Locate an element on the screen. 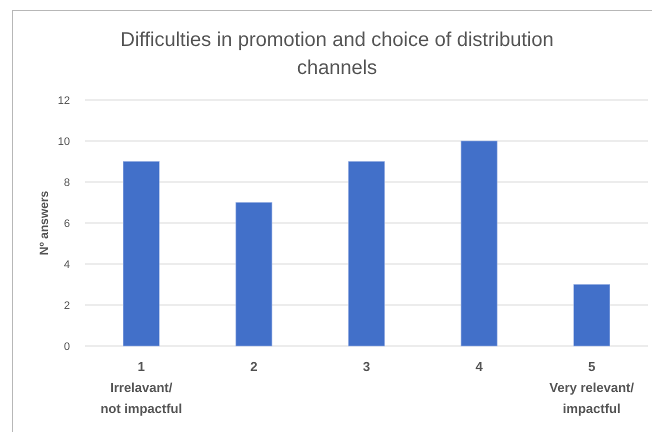 The image size is (652, 432). y-tick-label: 6 is located at coordinates (67, 224).